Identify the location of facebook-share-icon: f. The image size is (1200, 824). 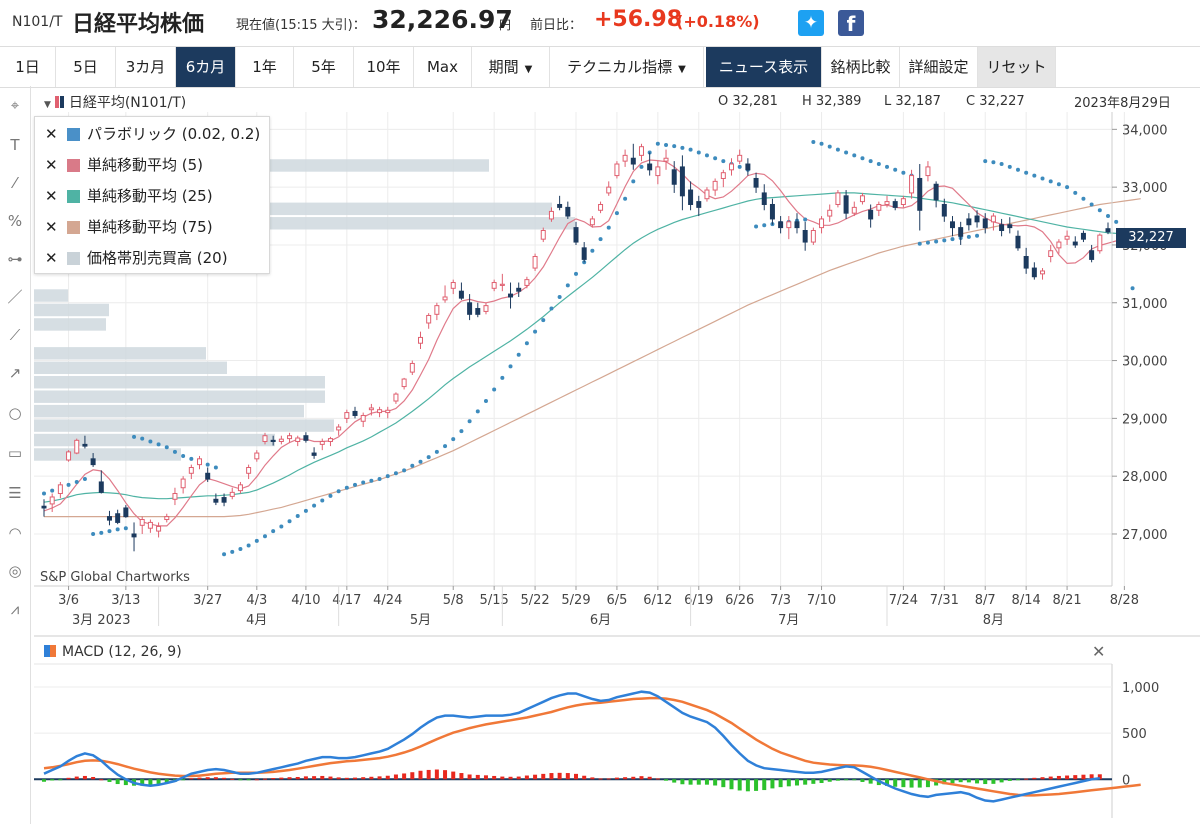
(851, 23).